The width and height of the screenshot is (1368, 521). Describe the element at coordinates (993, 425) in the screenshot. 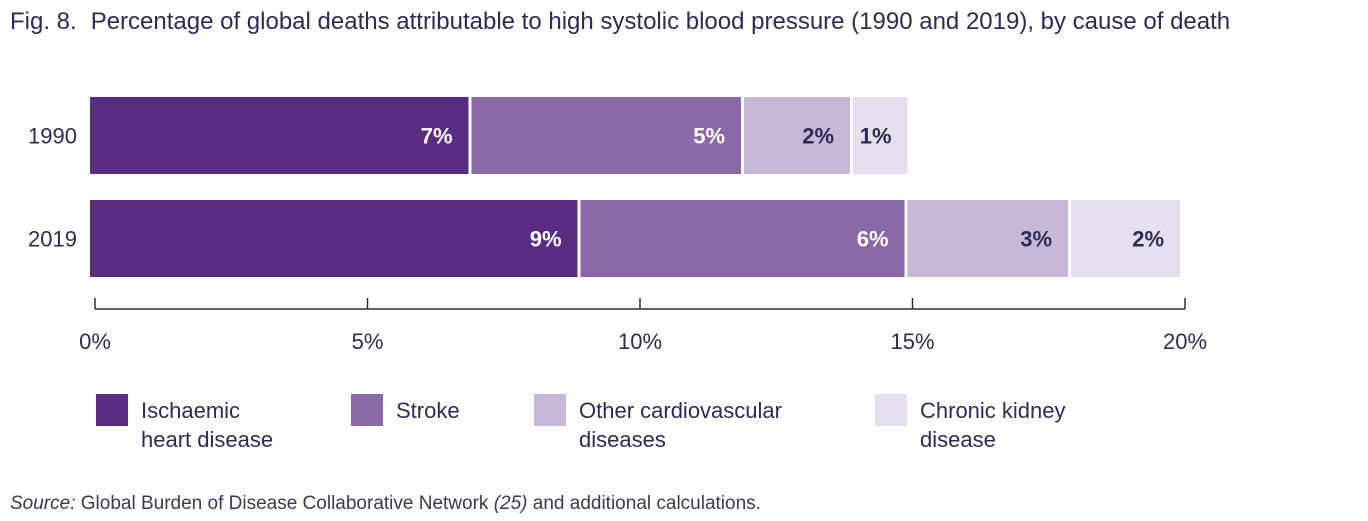

I see `legend-label-chronic-kidney-disease: Chronic kidney disease` at that location.